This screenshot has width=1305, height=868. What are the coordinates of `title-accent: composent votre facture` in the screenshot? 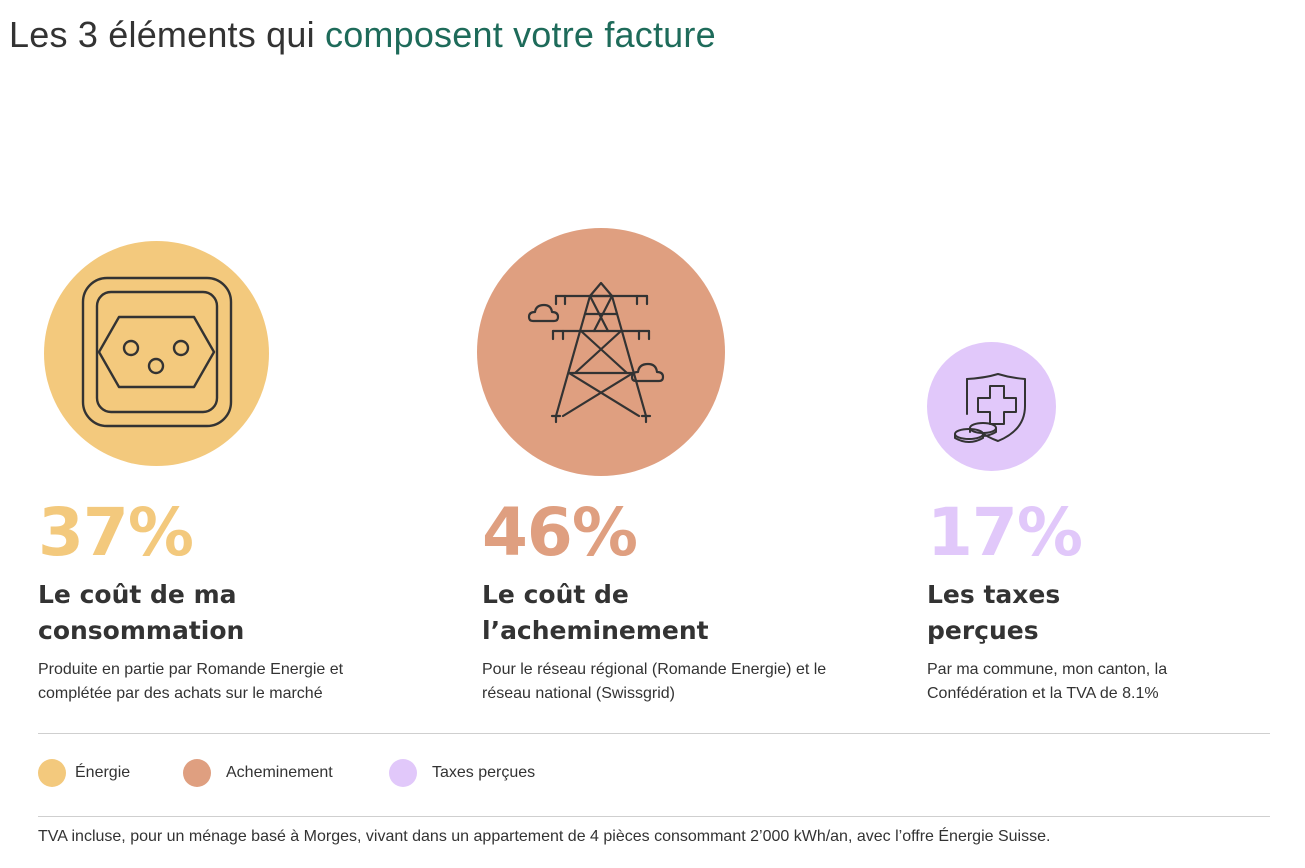 It's located at (520, 34).